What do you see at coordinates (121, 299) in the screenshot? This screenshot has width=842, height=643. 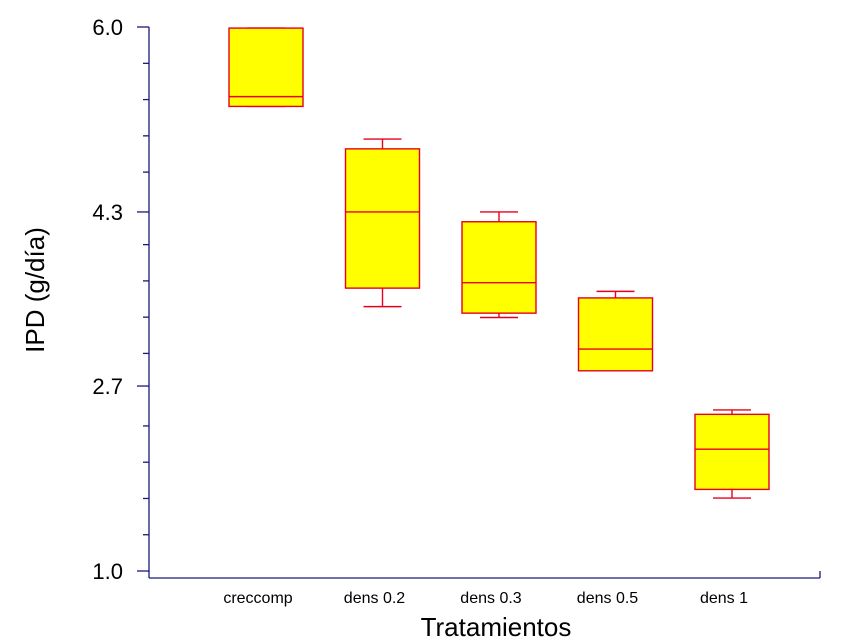 I see `y-axis: 1.0 2.7 4.3 6.0` at bounding box center [121, 299].